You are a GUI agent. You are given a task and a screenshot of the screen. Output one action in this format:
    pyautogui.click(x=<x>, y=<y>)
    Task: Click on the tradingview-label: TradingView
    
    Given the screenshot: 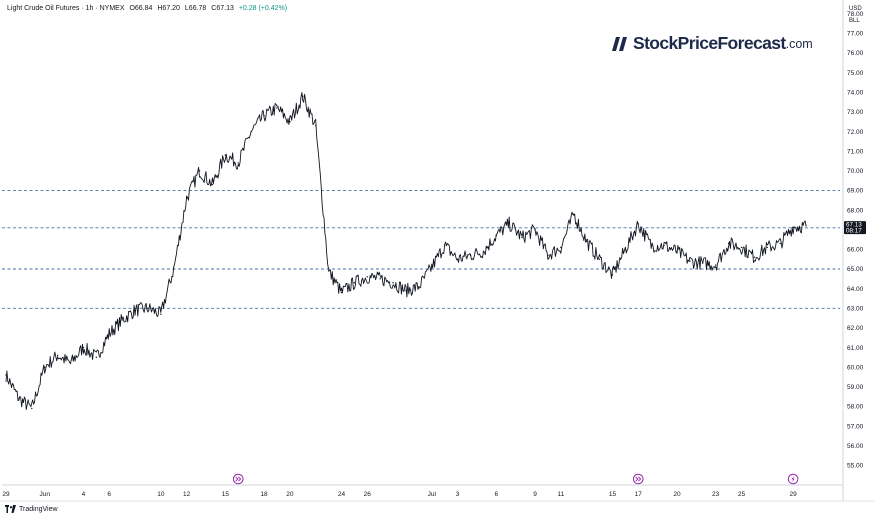 What is the action you would take?
    pyautogui.click(x=38, y=509)
    